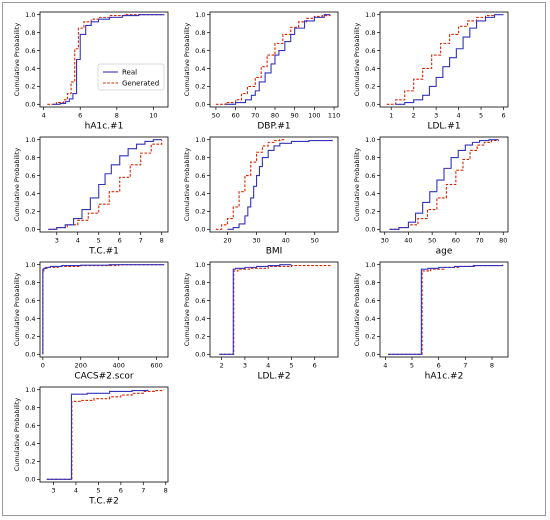 This screenshot has height=520, width=550. I want to click on legend-generated-label: Generated, so click(140, 84).